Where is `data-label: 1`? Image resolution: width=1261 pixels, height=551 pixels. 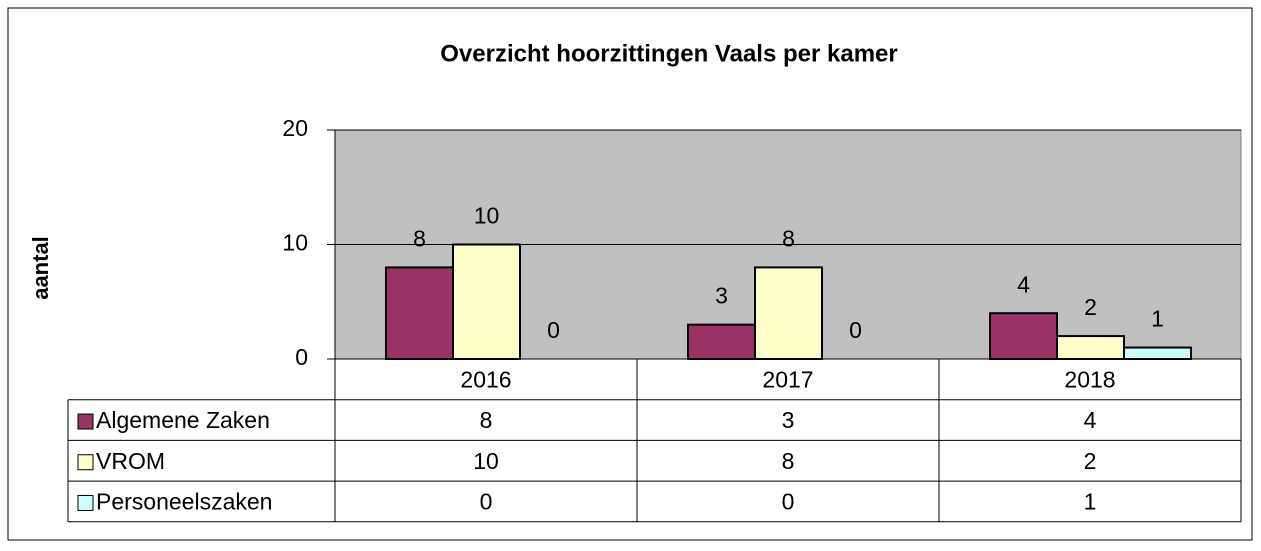 data-label: 1 is located at coordinates (1157, 319).